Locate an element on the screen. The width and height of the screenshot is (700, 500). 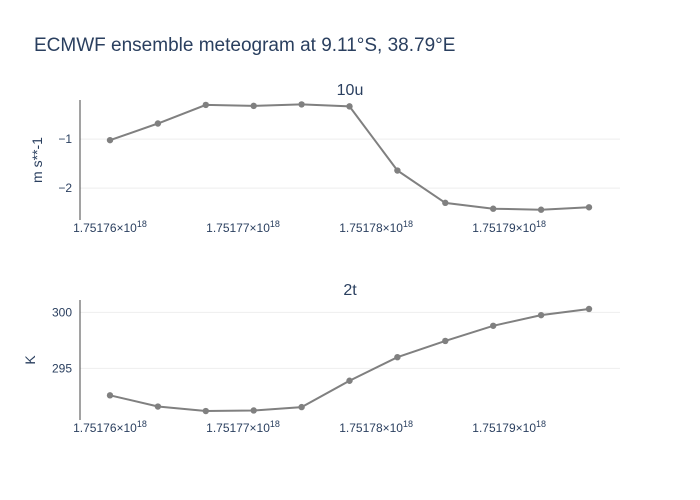
y-tick-label: 300 is located at coordinates (62, 312).